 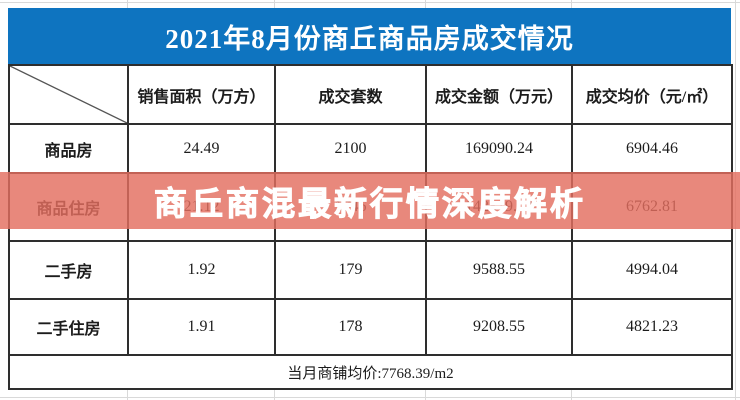 What do you see at coordinates (652, 94) in the screenshot?
I see `column-header-avg-price: 成交均价（元/㎡）` at bounding box center [652, 94].